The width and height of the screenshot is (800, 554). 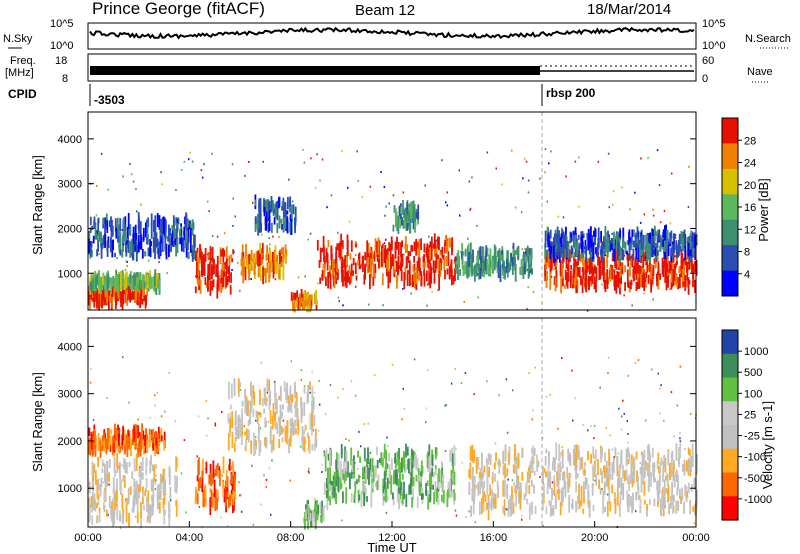 What do you see at coordinates (768, 39) in the screenshot?
I see `nsearch-label: N.Search` at bounding box center [768, 39].